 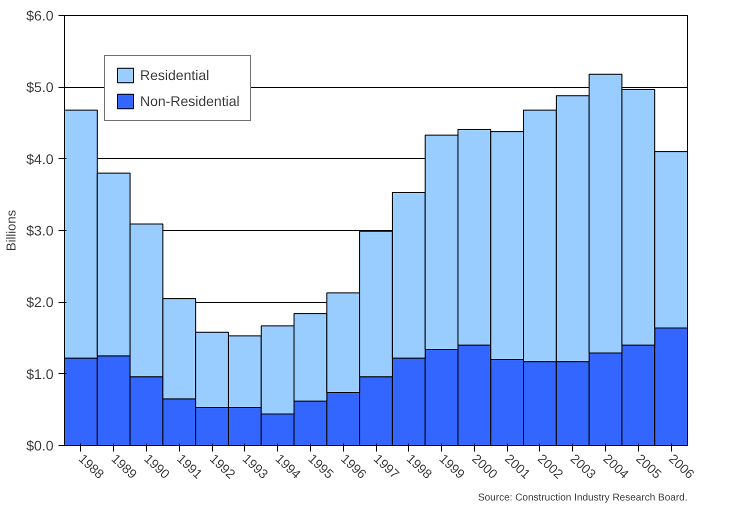 What do you see at coordinates (10, 230) in the screenshot?
I see `y-axis-title: Billions` at bounding box center [10, 230].